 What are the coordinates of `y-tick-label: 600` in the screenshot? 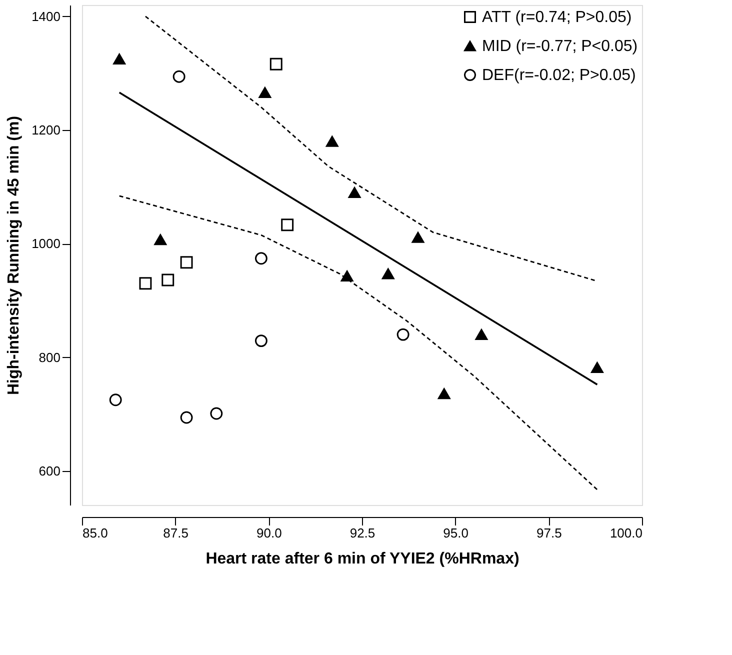 It's located at (49, 470).